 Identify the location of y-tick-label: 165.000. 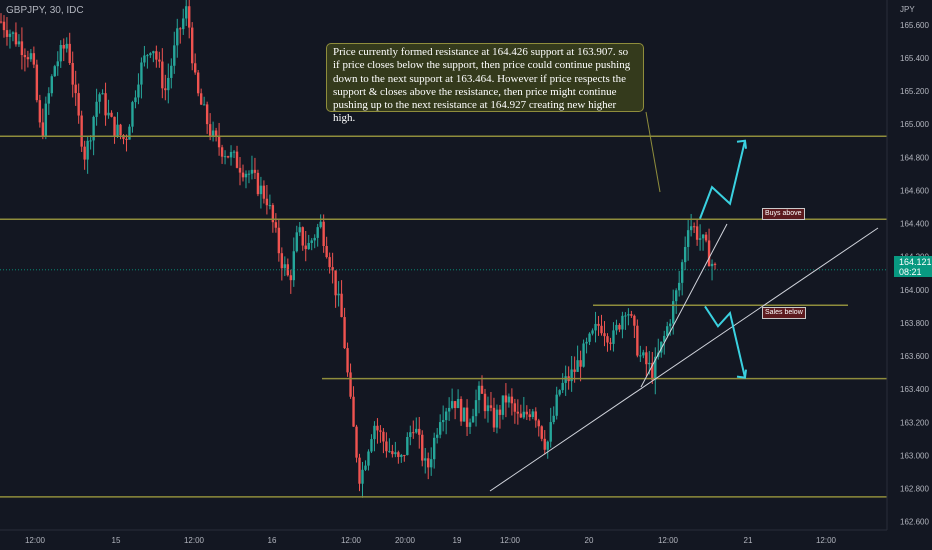
(914, 124).